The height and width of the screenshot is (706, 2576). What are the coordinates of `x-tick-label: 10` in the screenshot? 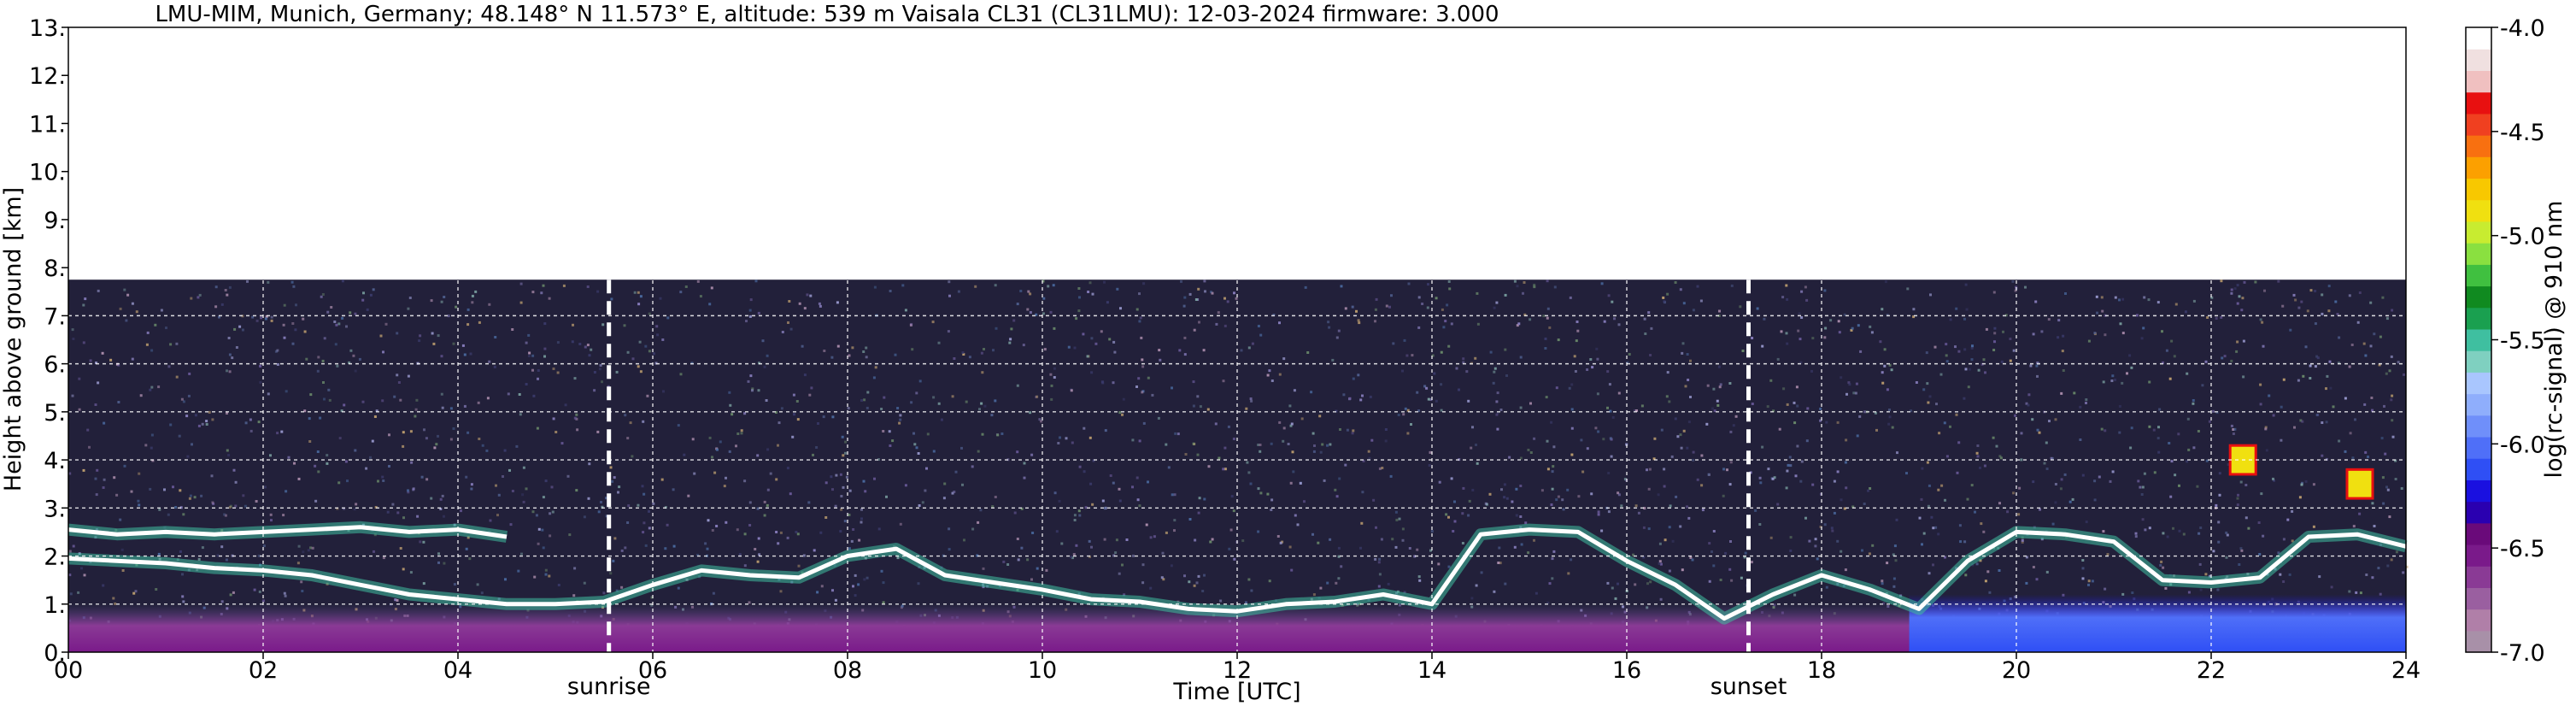 It's located at (1042, 670).